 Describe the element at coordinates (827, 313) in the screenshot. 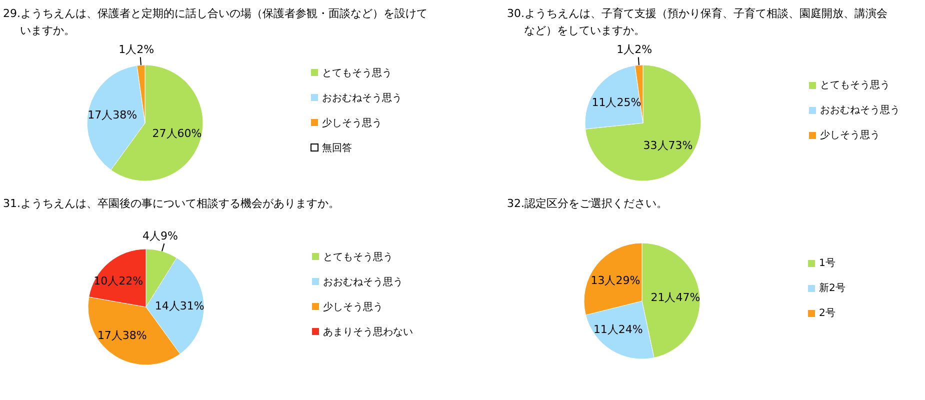

I see `legend-label: 2号` at that location.